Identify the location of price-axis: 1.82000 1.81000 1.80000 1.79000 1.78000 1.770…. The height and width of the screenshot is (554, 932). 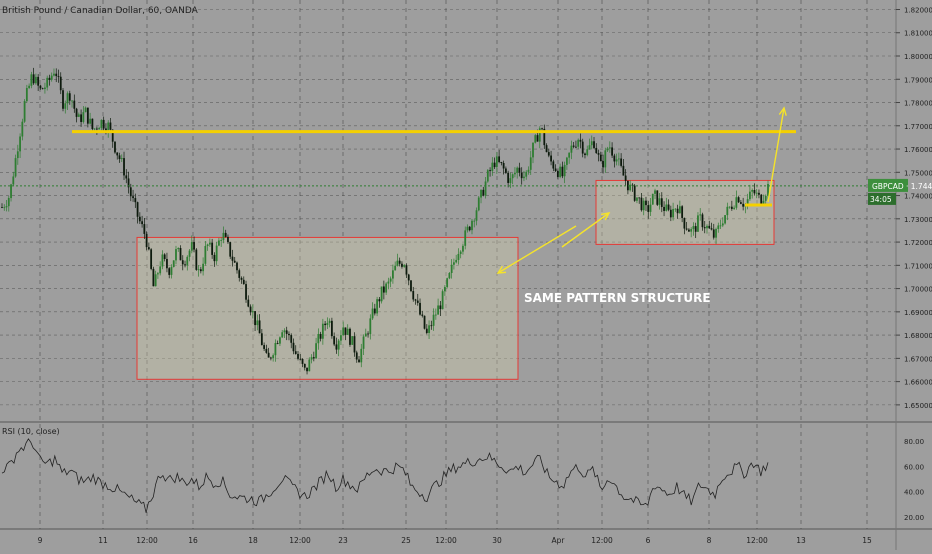
(914, 208).